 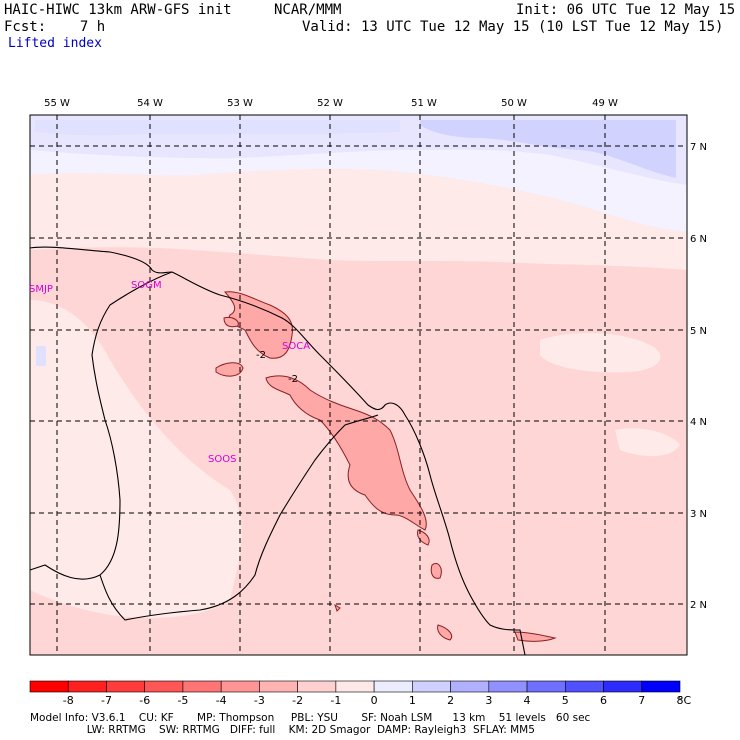 I want to click on init-time: Init: 06 UTC Tue 12 May 15, so click(x=626, y=10).